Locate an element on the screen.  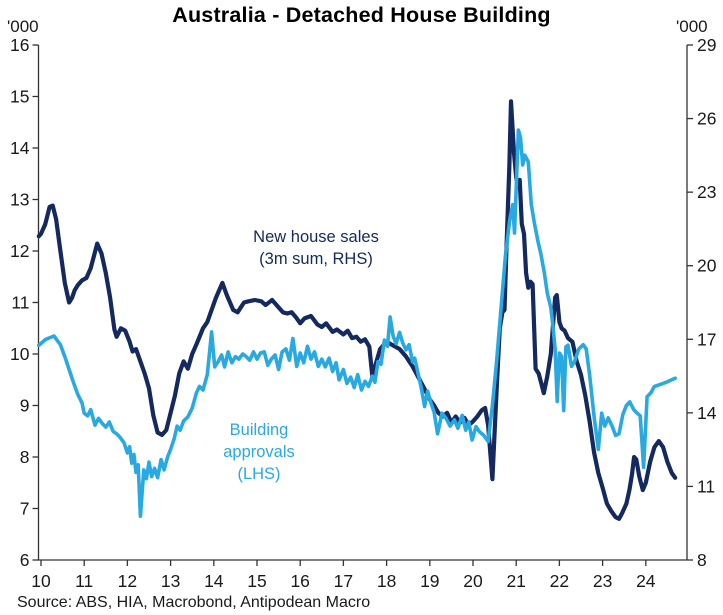
svg-text: 18 is located at coordinates (386, 581).